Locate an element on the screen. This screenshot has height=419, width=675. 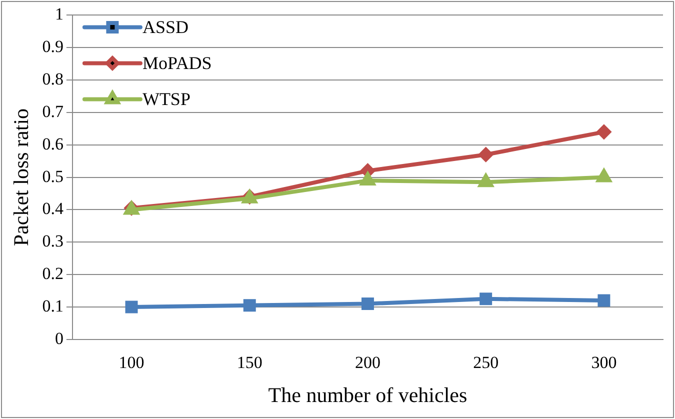
y-tick-label: 0.4 is located at coordinates (53, 208).